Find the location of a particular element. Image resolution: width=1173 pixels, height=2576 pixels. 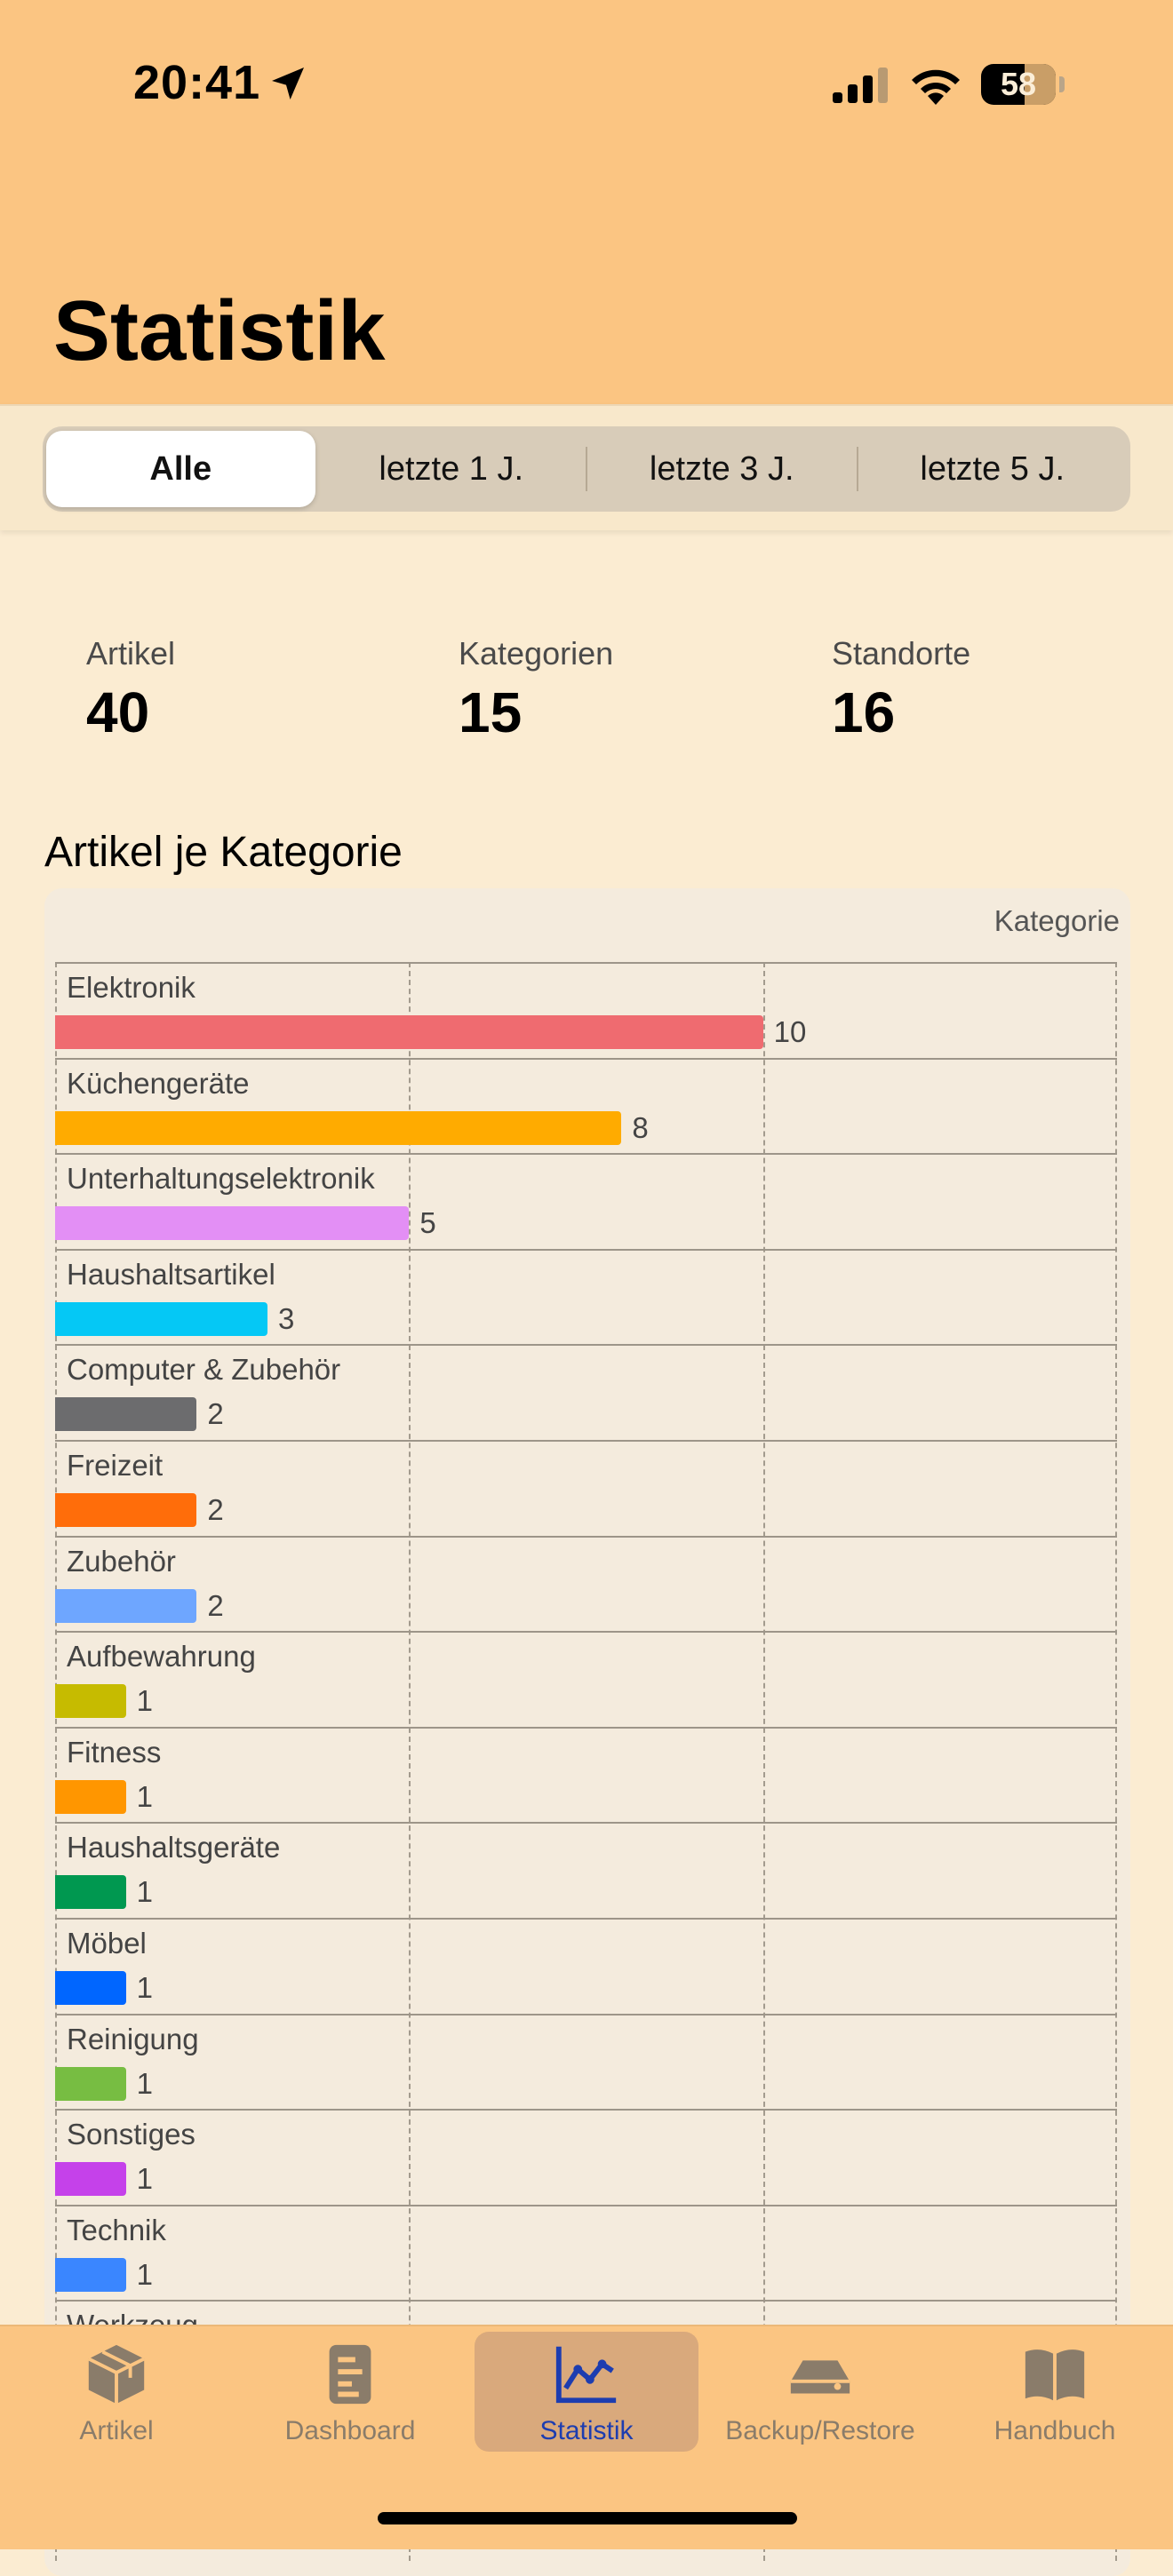

stat-value: 15 is located at coordinates (491, 712).